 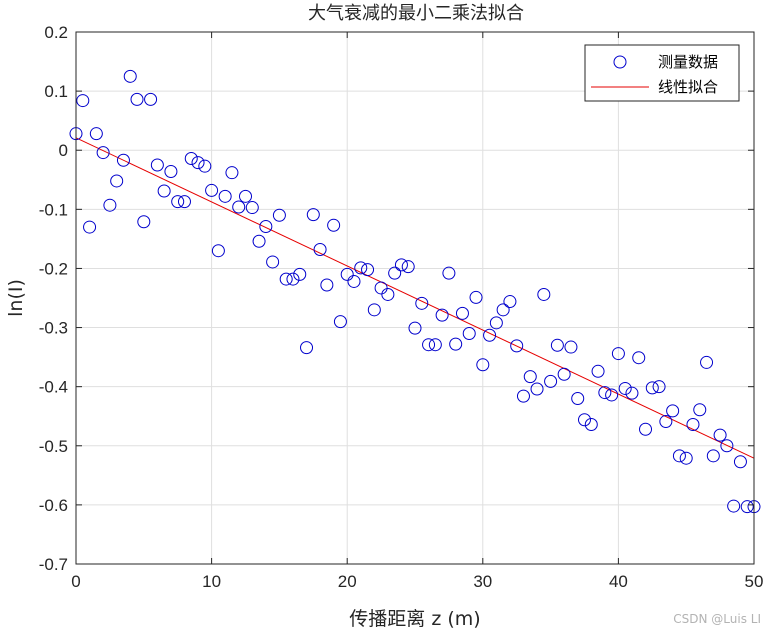 What do you see at coordinates (56, 91) in the screenshot?
I see `y-tick-label: 0.1` at bounding box center [56, 91].